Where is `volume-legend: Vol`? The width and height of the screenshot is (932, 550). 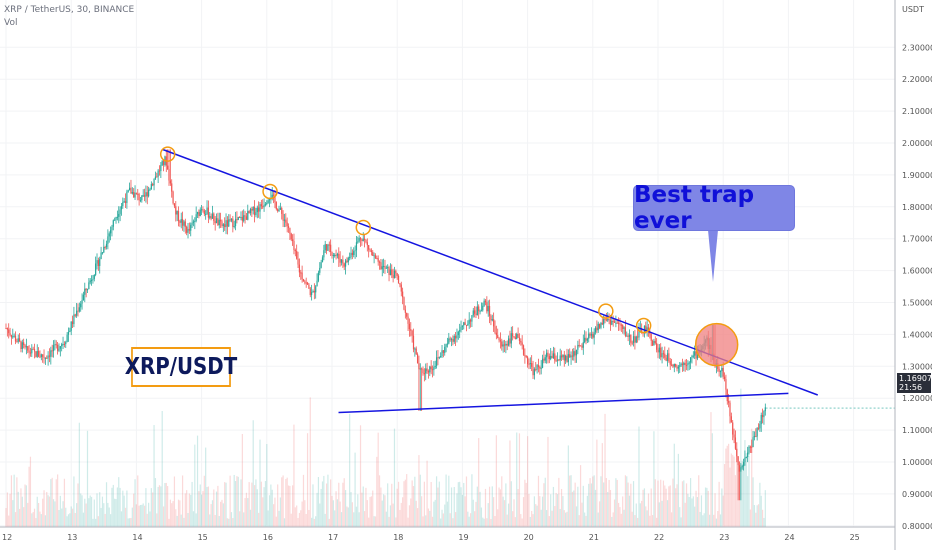
volume-legend: Vol is located at coordinates (11, 23).